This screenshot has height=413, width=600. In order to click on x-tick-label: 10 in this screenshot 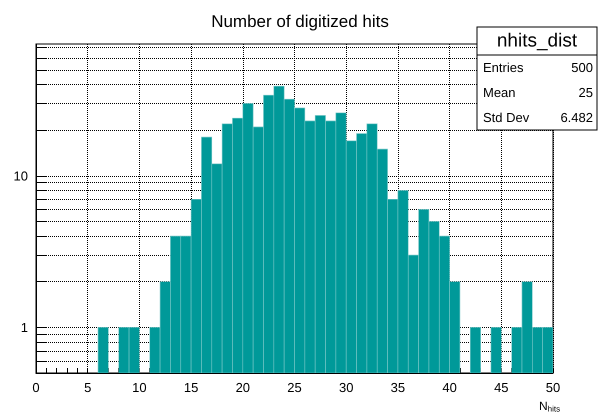, I will do `click(139, 387)`.